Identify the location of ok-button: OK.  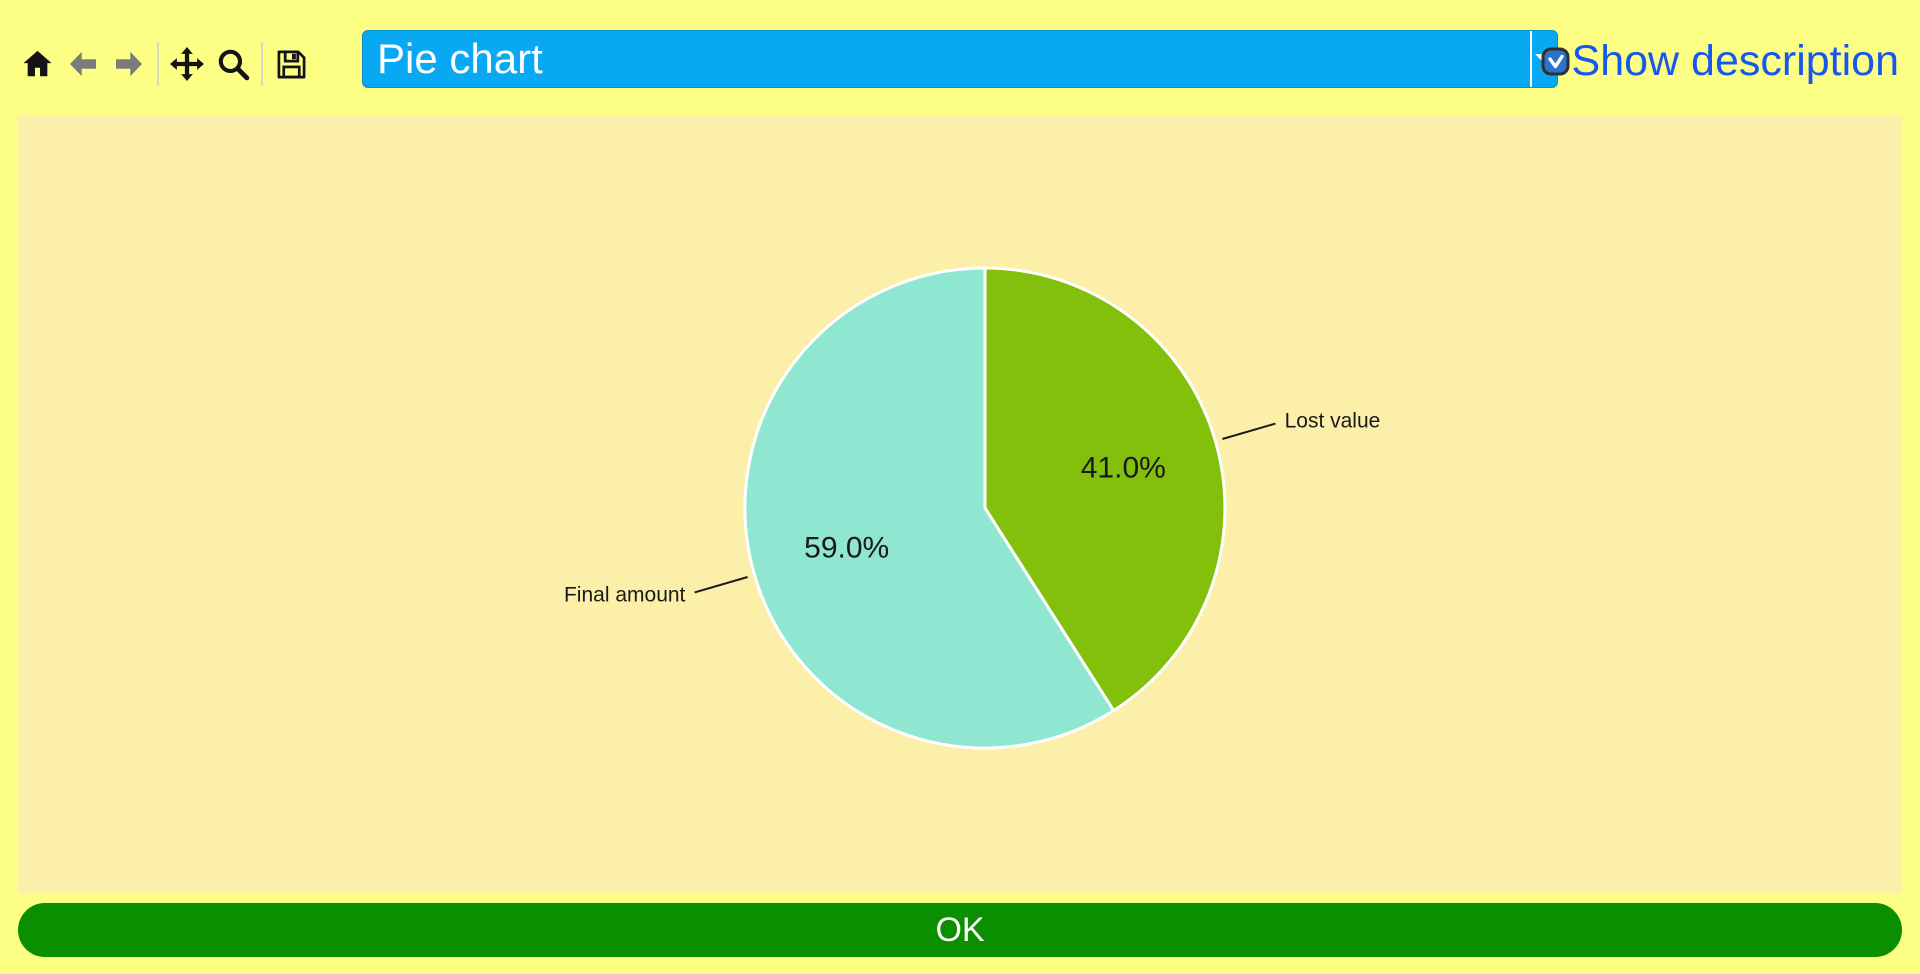
(960, 930).